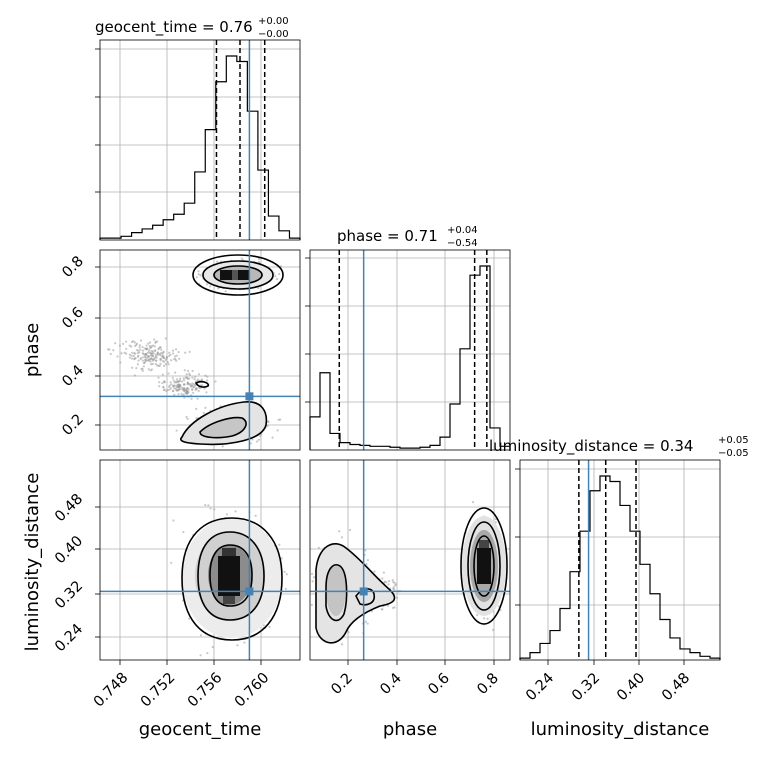  I want to click on title-geocent-time: geocent_time = 0.76 +0.00 −0.00, so click(192, 28).